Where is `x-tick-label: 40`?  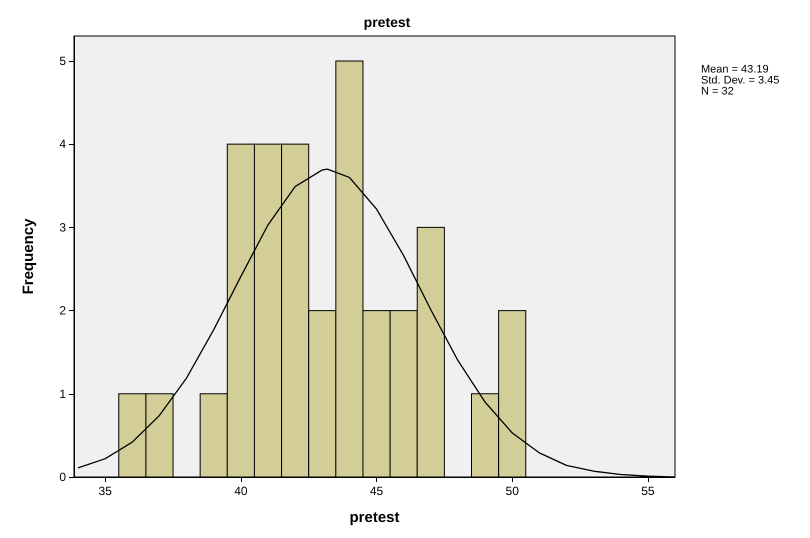
x-tick-label: 40 is located at coordinates (241, 491).